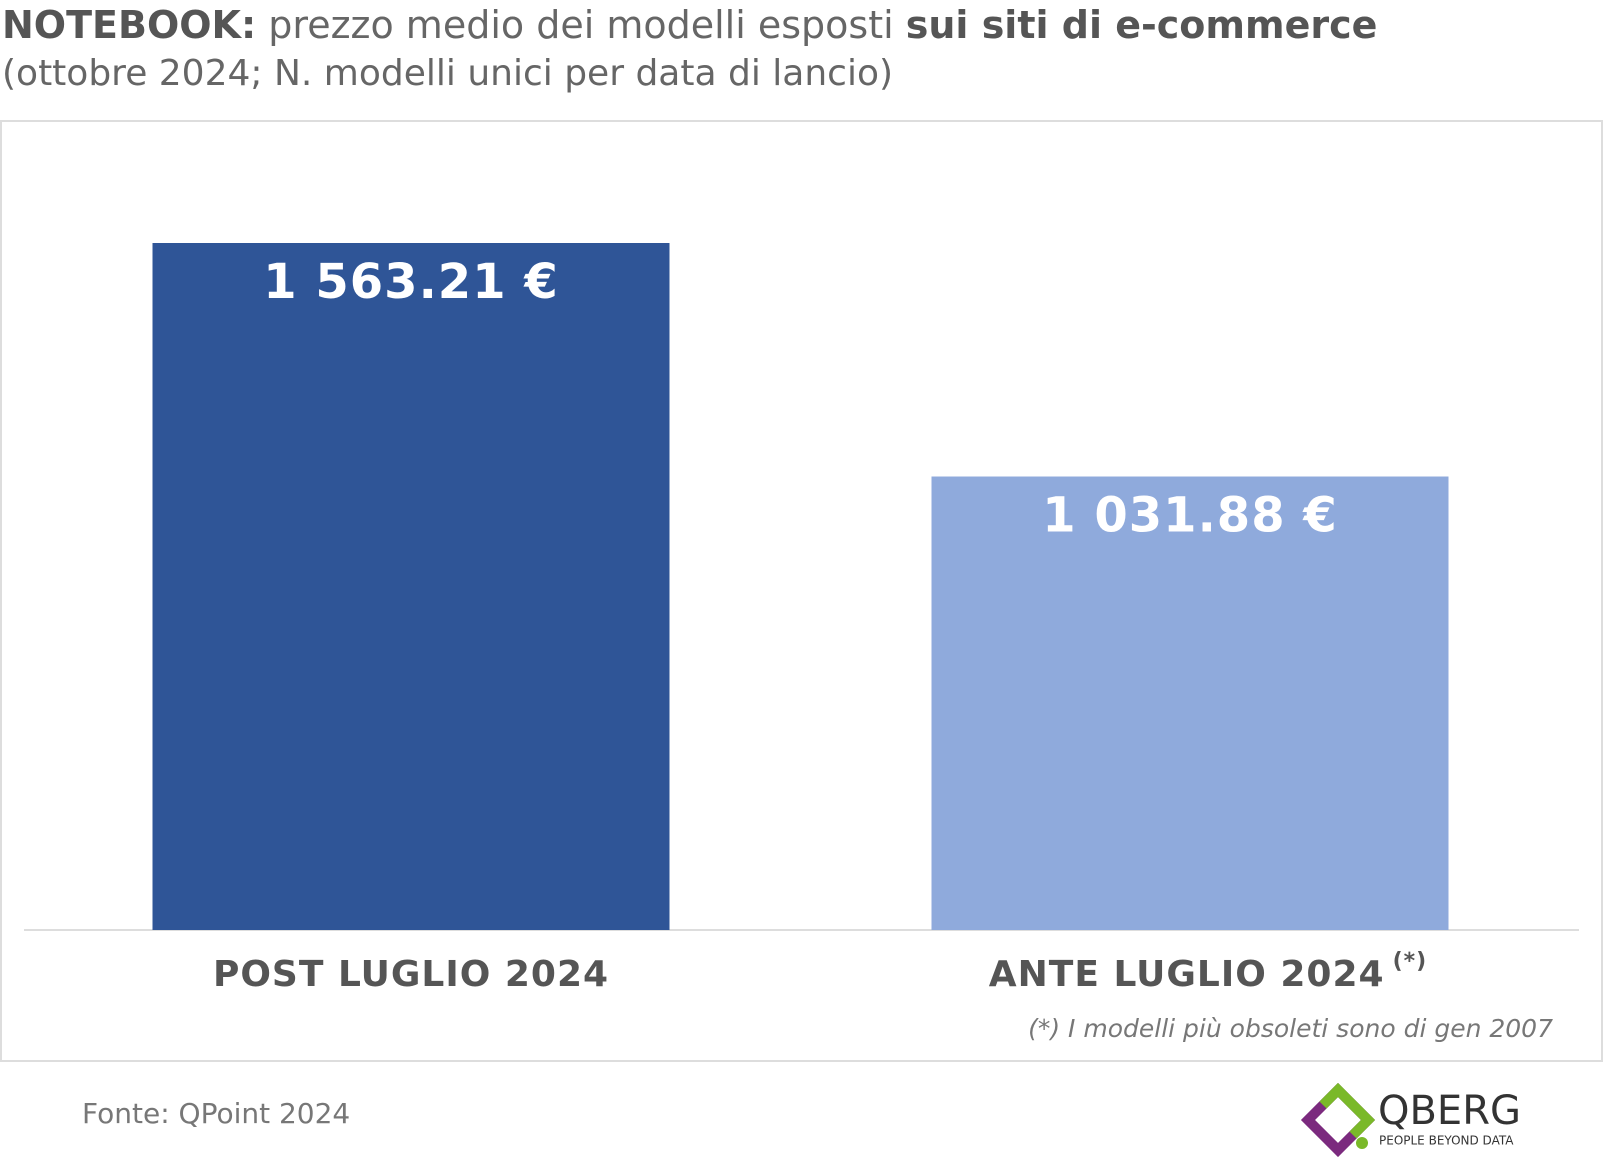 The height and width of the screenshot is (1157, 1603). What do you see at coordinates (1410, 961) in the screenshot?
I see `category-note: (*)` at bounding box center [1410, 961].